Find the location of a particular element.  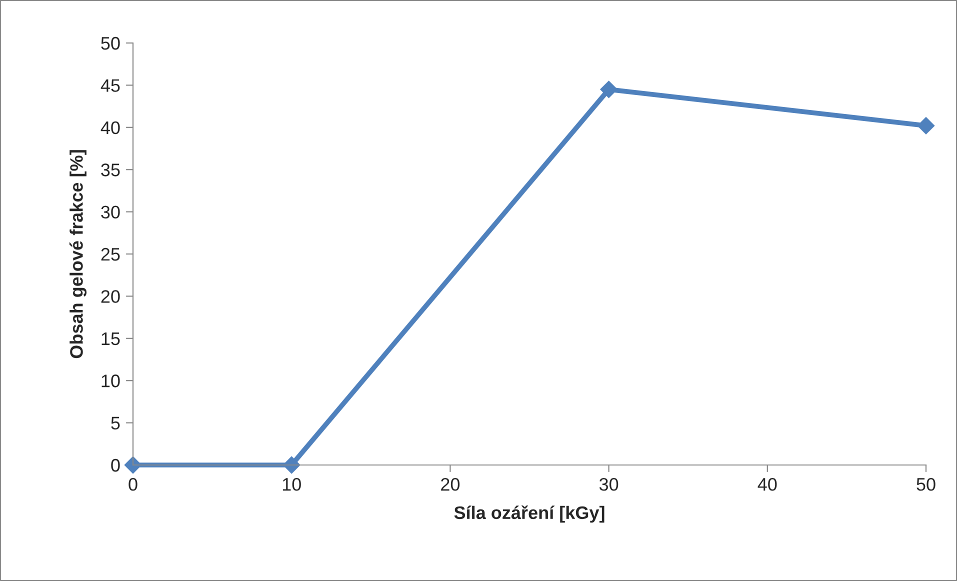

x-tick-label: 50 is located at coordinates (926, 484).